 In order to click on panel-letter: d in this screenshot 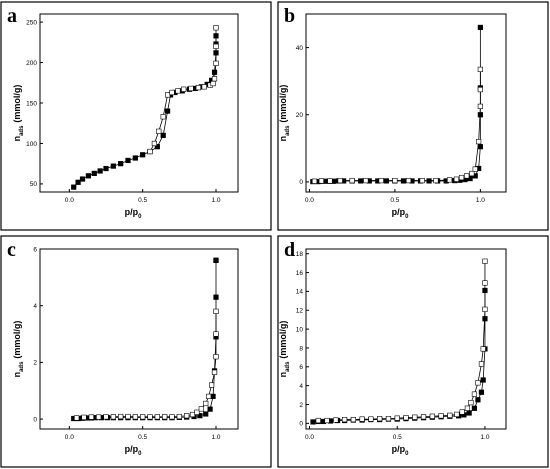, I will do `click(289, 250)`.